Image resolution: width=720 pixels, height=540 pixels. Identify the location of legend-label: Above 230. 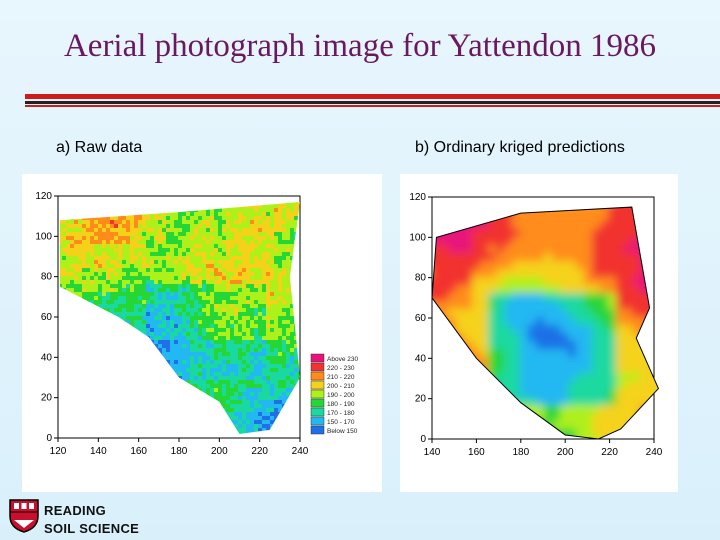
(342, 359).